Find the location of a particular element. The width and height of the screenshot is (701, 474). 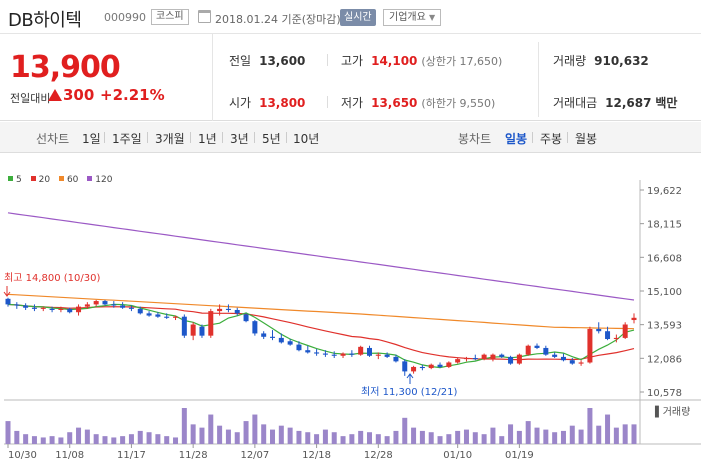

lower-limit: (하한가 9,550) is located at coordinates (458, 103).